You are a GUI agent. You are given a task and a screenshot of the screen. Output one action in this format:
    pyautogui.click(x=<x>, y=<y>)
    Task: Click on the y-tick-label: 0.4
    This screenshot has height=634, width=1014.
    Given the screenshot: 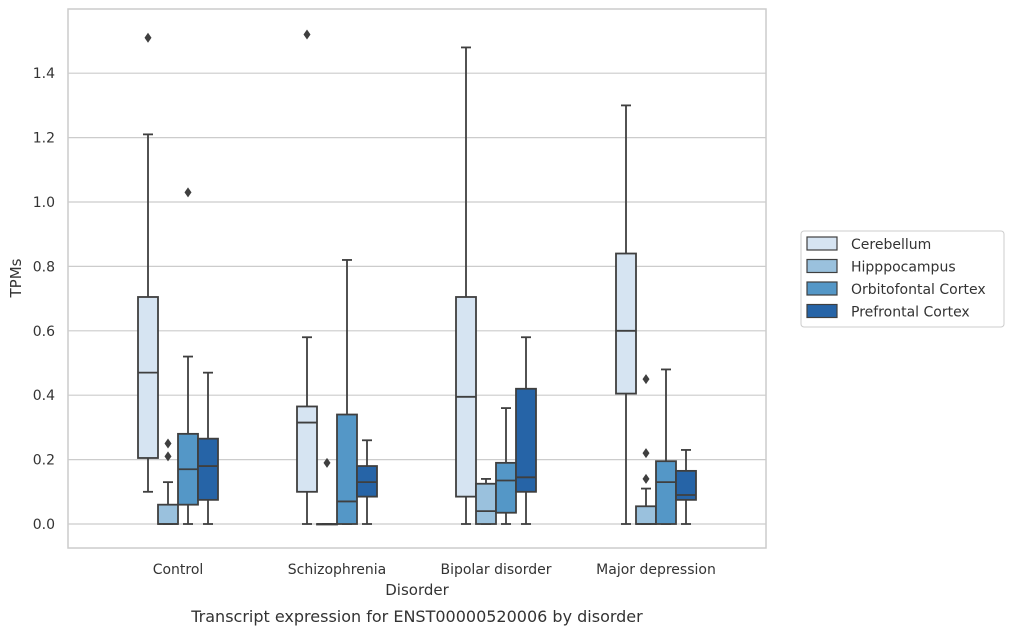 What is the action you would take?
    pyautogui.click(x=44, y=396)
    